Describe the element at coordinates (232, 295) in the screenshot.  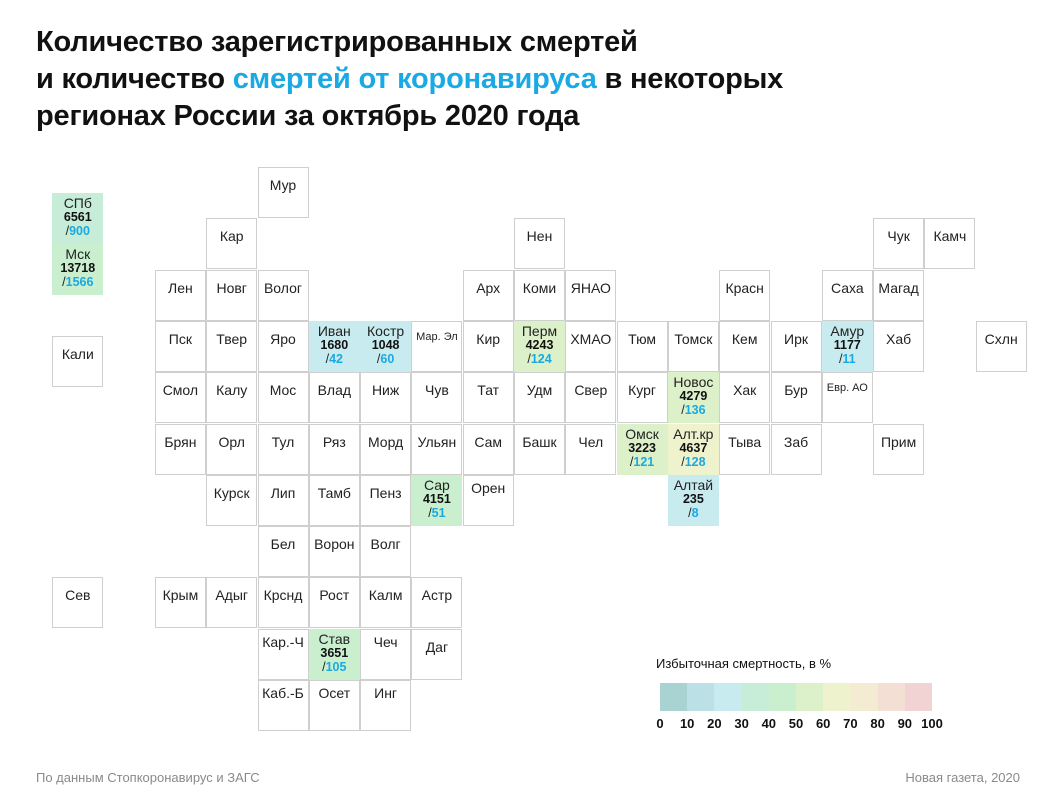
I see `region-tile: Новг` at that location.